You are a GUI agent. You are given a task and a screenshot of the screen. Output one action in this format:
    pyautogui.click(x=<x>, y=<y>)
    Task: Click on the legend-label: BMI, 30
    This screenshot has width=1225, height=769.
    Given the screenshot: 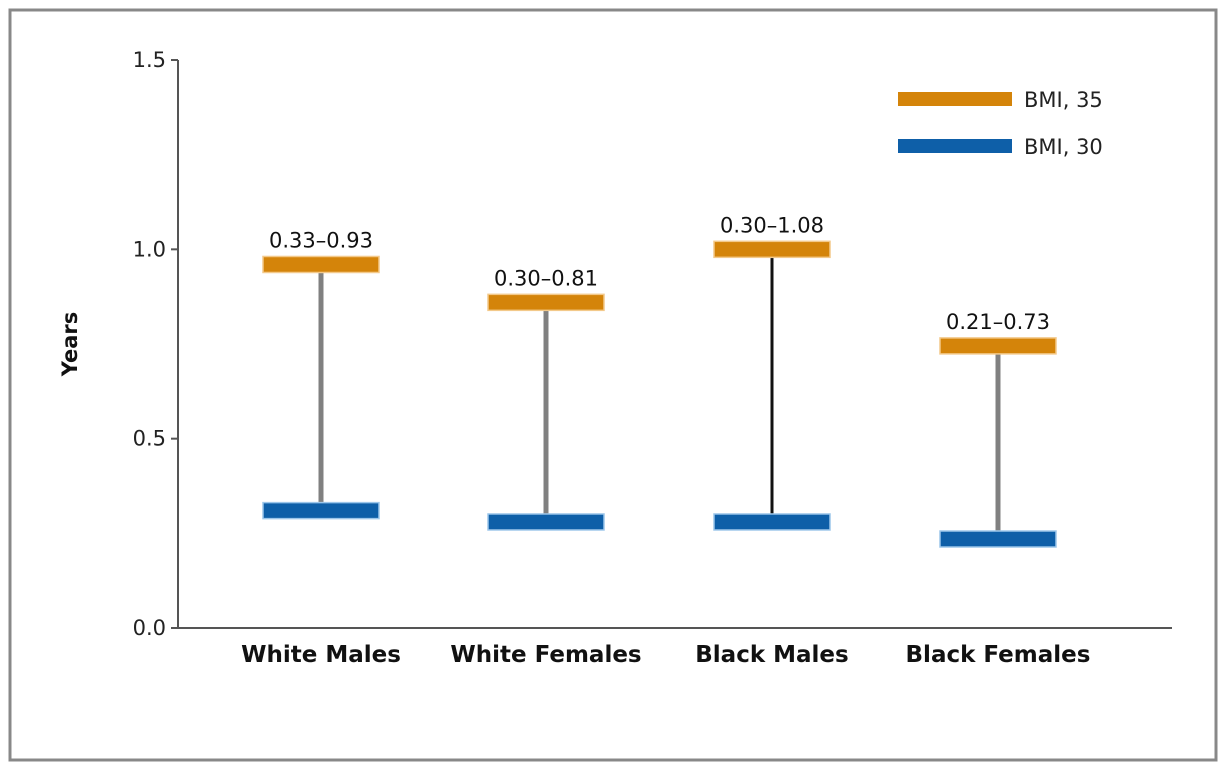 What is the action you would take?
    pyautogui.click(x=1063, y=147)
    